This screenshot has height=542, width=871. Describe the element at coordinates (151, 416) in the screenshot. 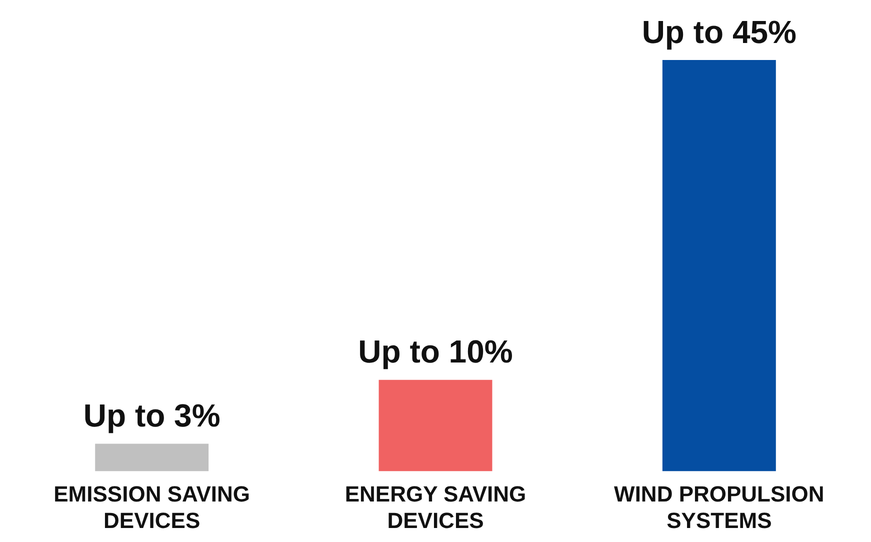

I see `data-label: Up to 3%` at that location.